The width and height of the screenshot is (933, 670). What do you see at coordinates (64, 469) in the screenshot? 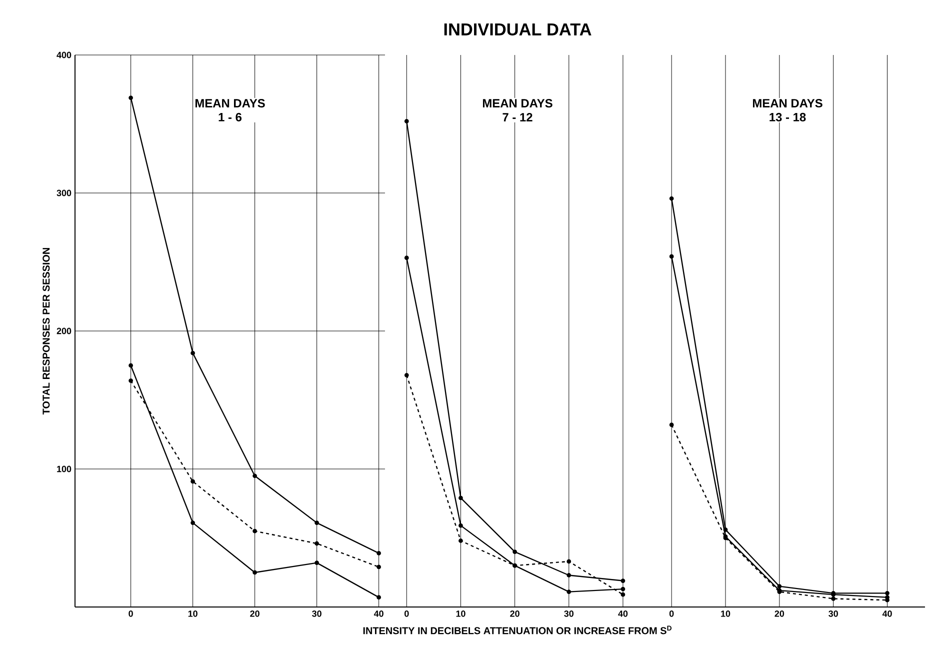
I see `y-tick-label: 100` at bounding box center [64, 469].